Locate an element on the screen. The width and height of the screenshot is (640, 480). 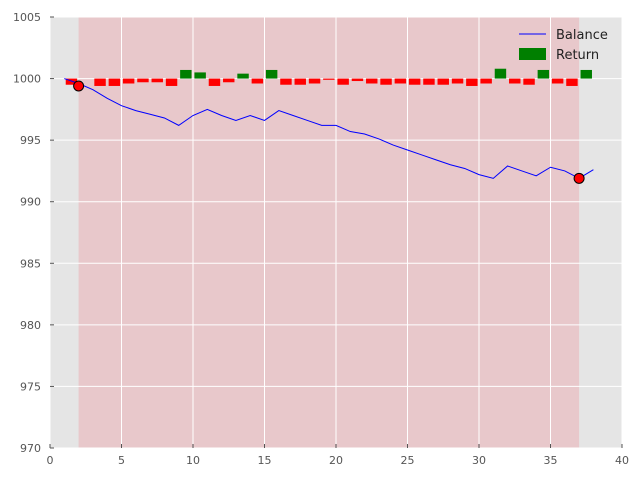
y-tick-label: 985 is located at coordinates (30, 263).